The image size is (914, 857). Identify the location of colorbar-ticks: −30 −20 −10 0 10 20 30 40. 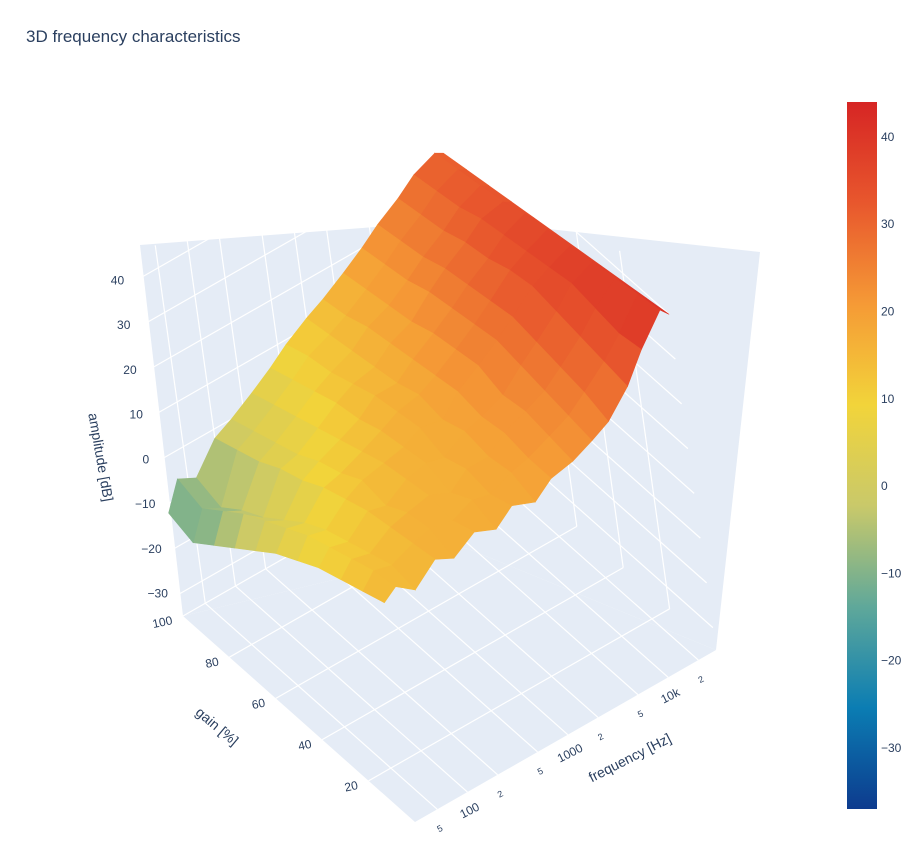
(891, 442).